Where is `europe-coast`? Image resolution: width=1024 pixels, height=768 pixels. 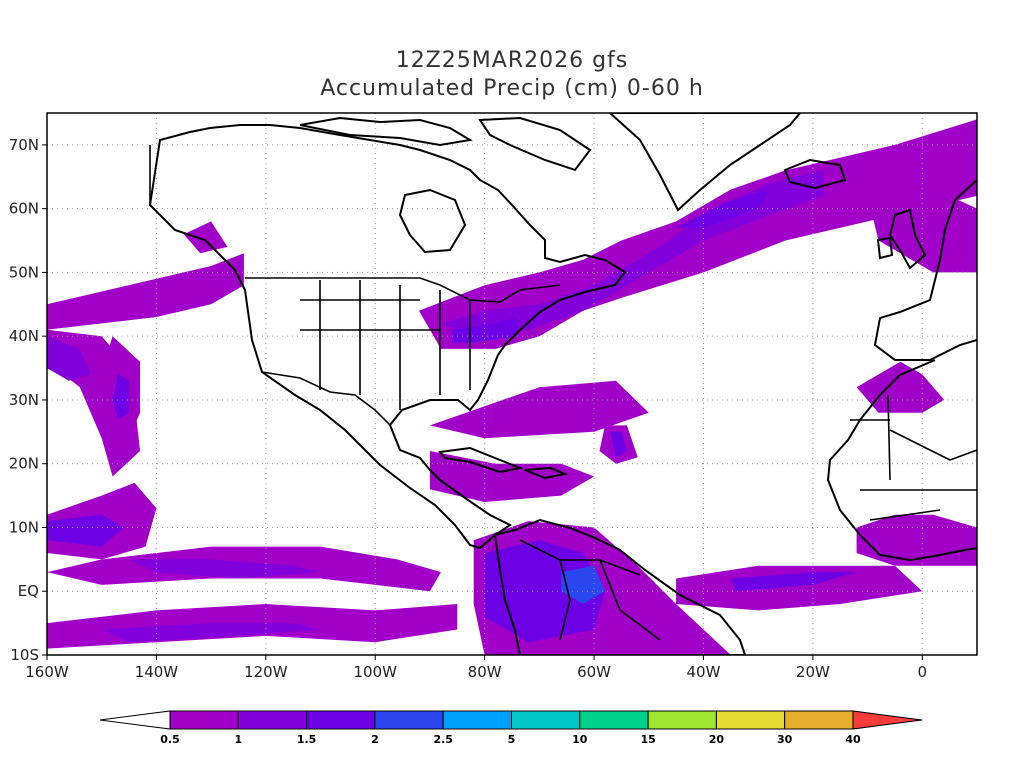 europe-coast is located at coordinates (925, 270).